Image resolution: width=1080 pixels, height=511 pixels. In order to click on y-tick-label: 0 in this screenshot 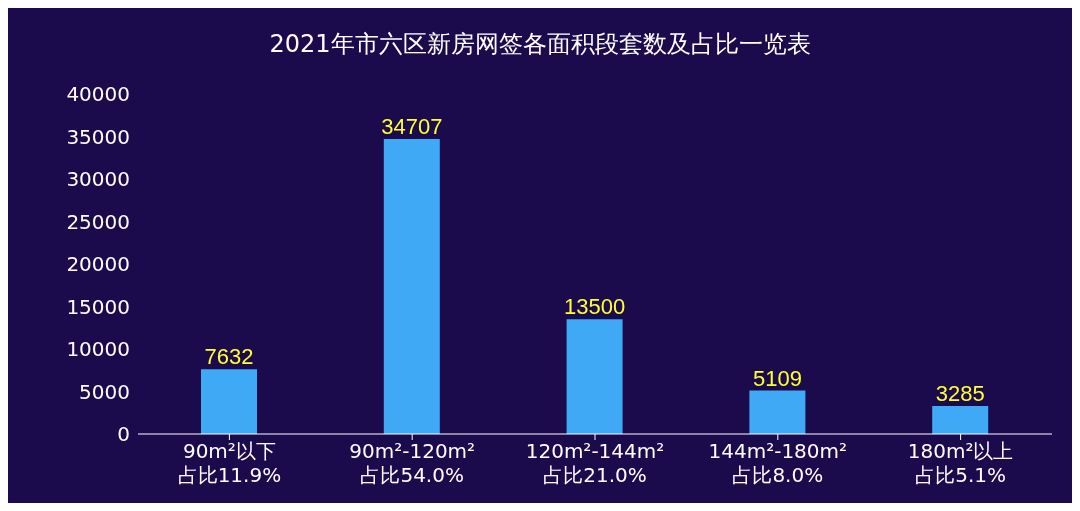, I will do `click(123, 434)`.